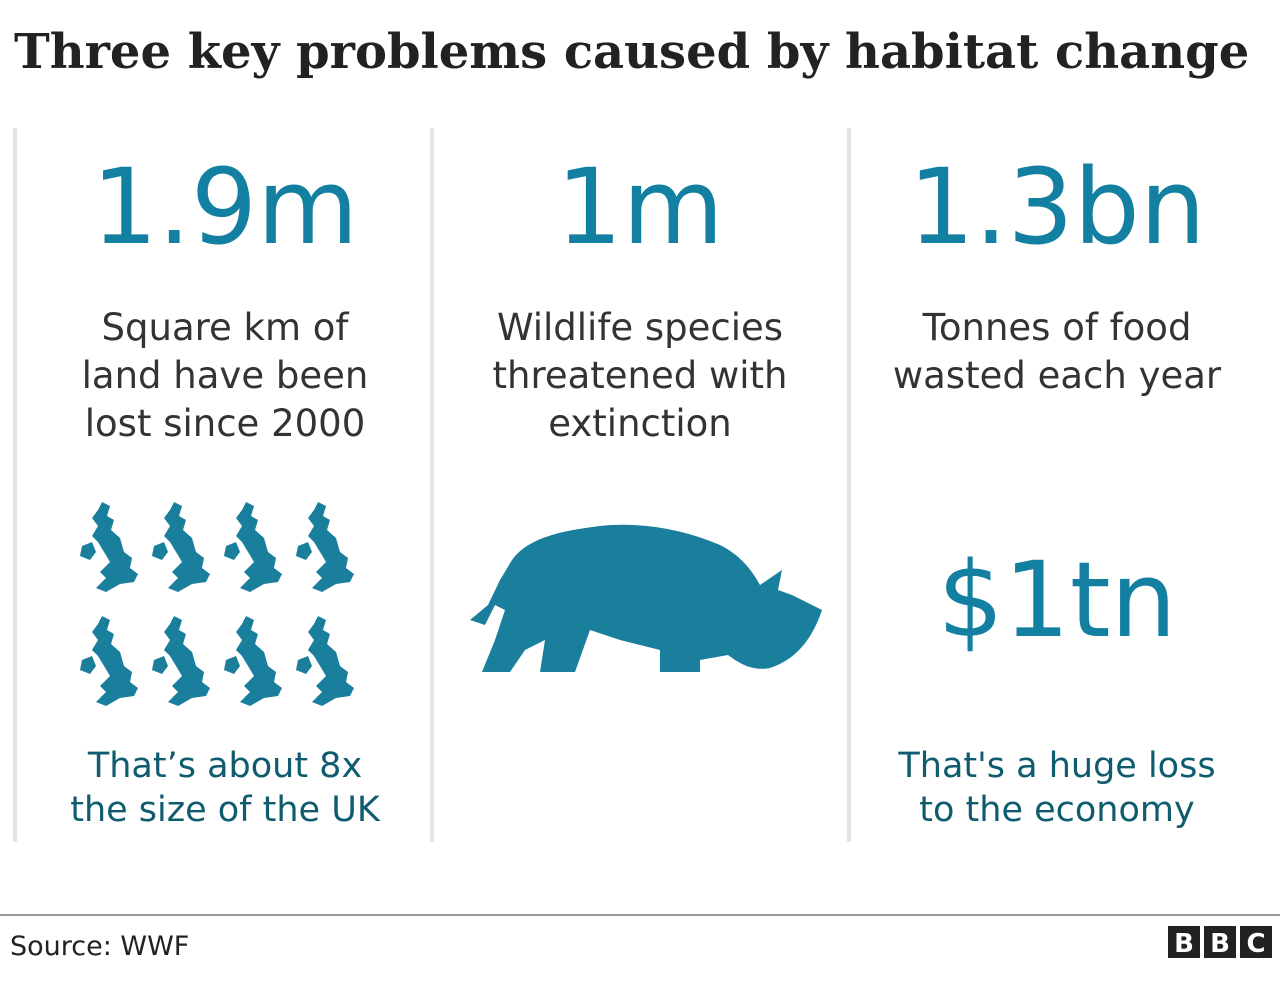 Image resolution: width=1280 pixels, height=988 pixels. I want to click on description-line: Square km of, so click(226, 327).